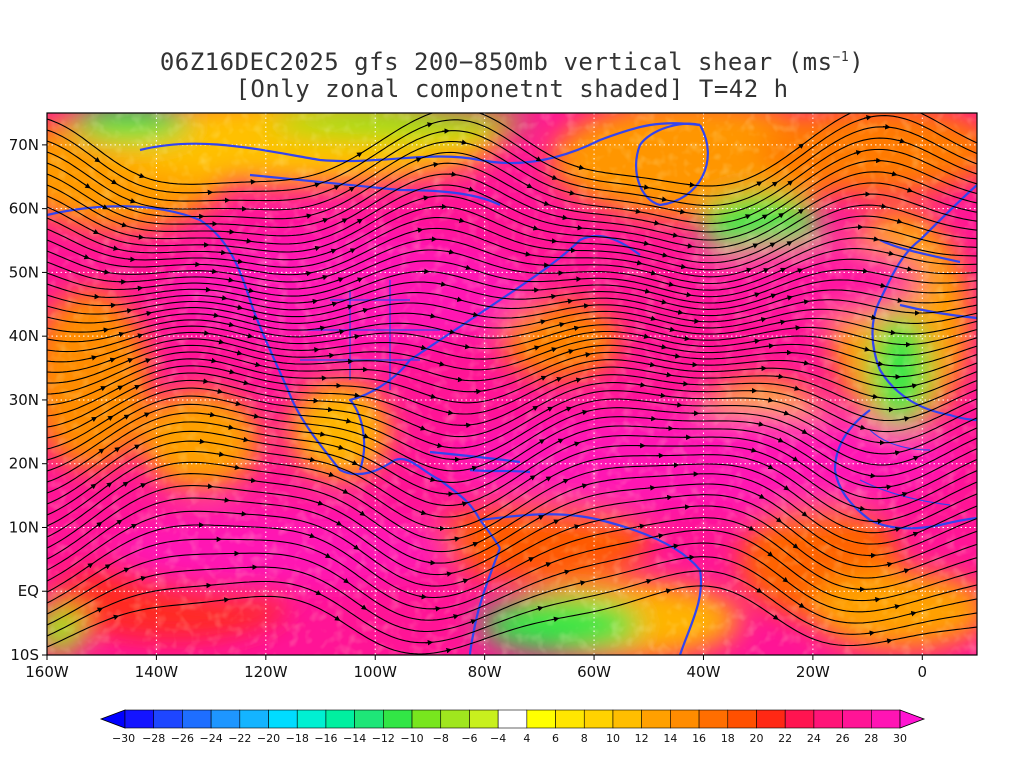  I want to click on colorbar-label: 20, so click(756, 738).